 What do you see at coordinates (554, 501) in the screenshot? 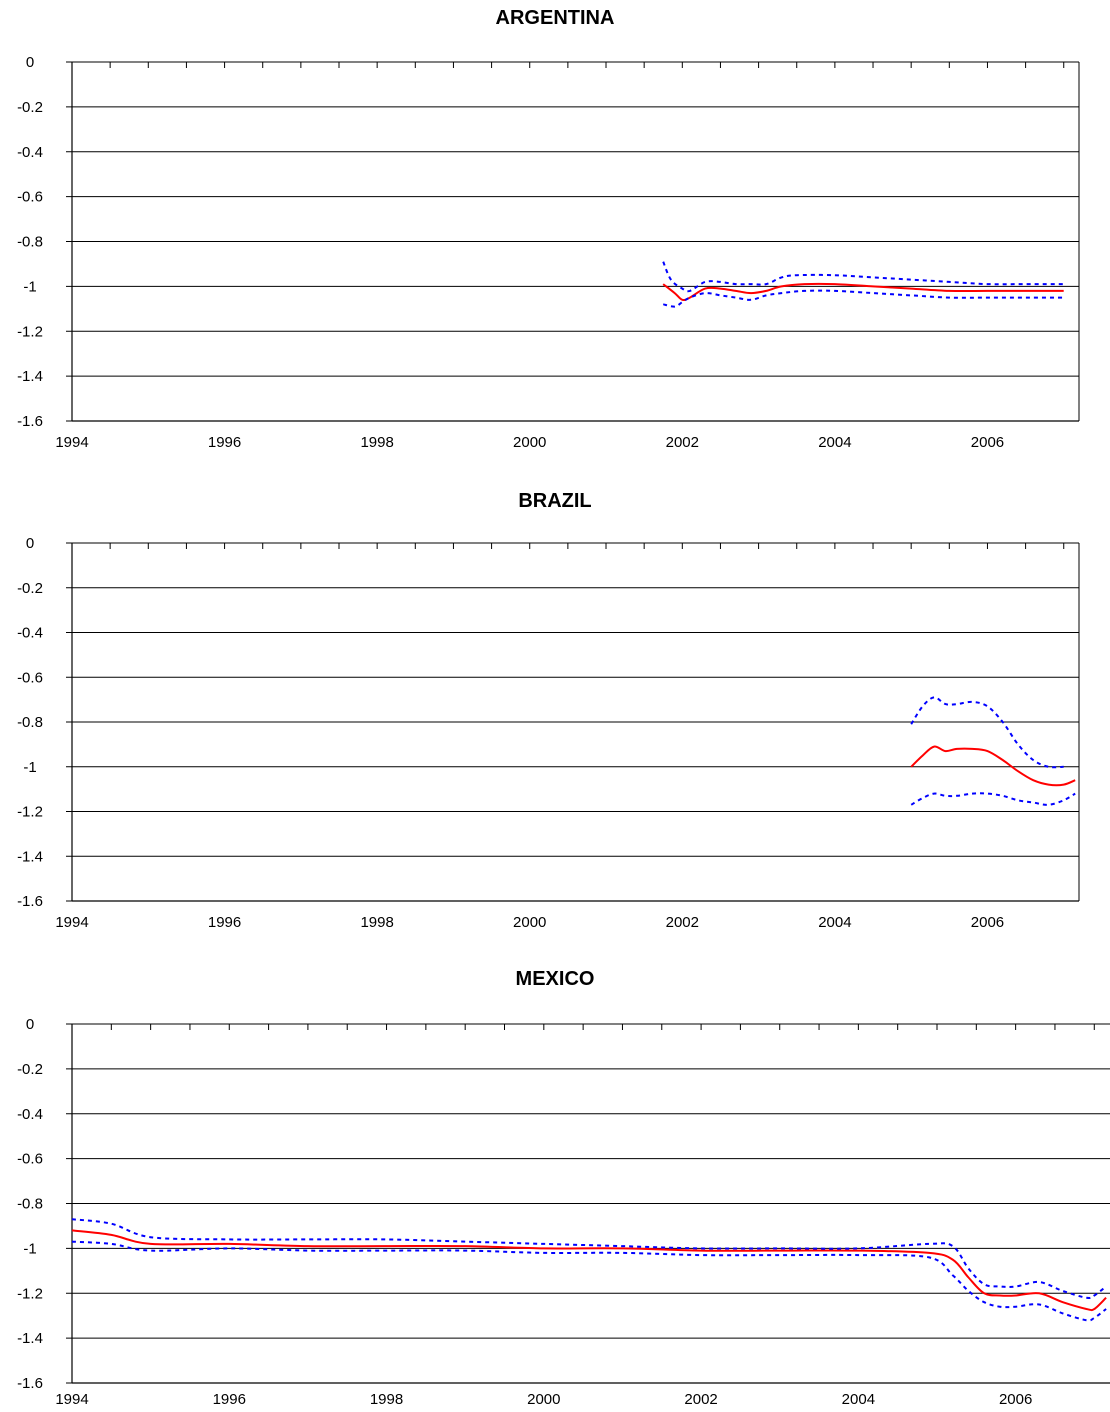
I see `chart-title-brazil: BRAZIL` at bounding box center [554, 501].